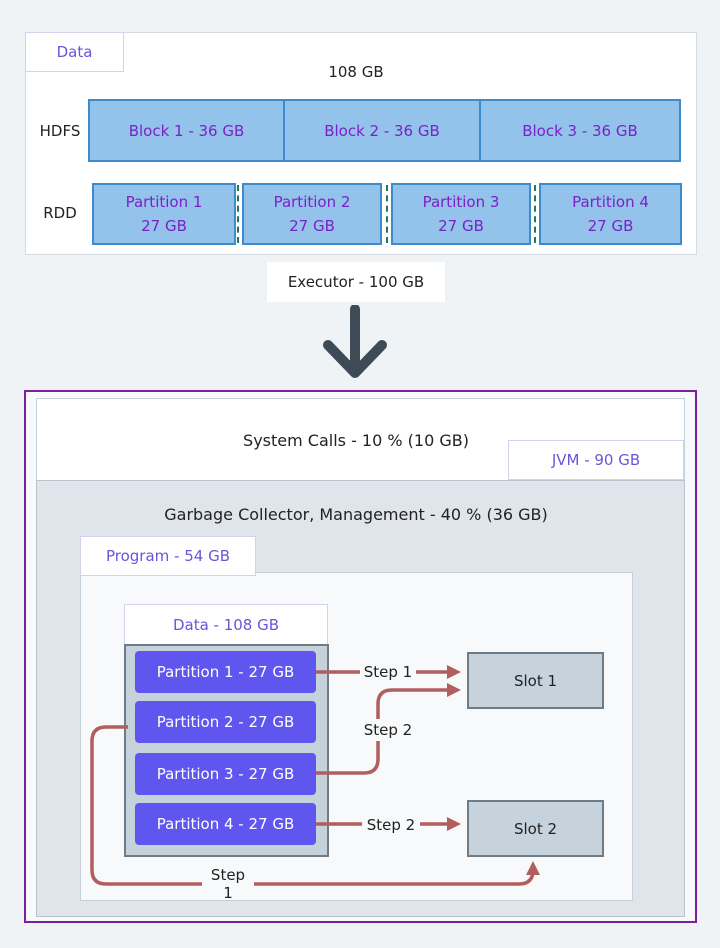  Describe the element at coordinates (226, 624) in the screenshot. I see `data-header: Data - 108 GB` at that location.